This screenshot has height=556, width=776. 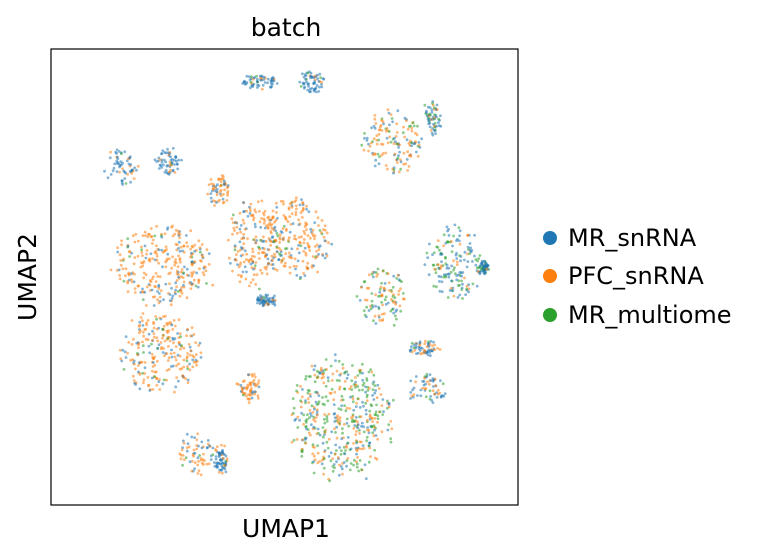 What do you see at coordinates (550, 276) in the screenshot?
I see `legend-marker-pfc-snrna` at bounding box center [550, 276].